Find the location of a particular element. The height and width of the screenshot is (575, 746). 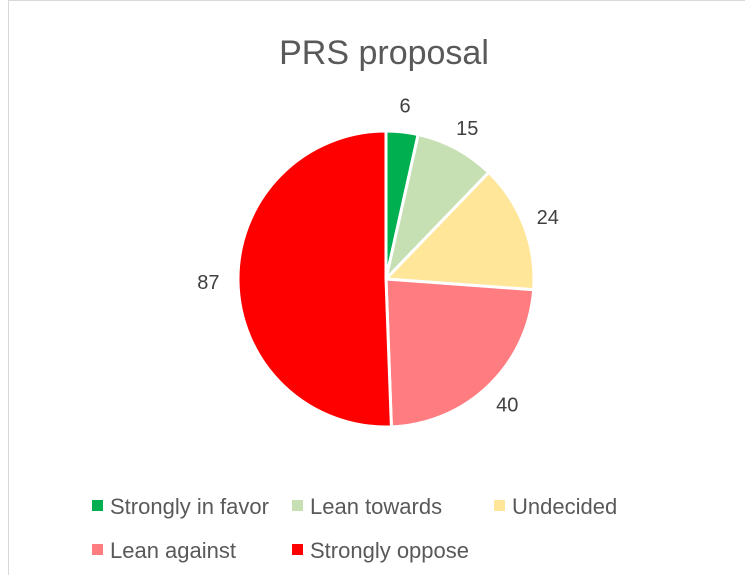

legend-item-lean-against: Lean against is located at coordinates (164, 550).